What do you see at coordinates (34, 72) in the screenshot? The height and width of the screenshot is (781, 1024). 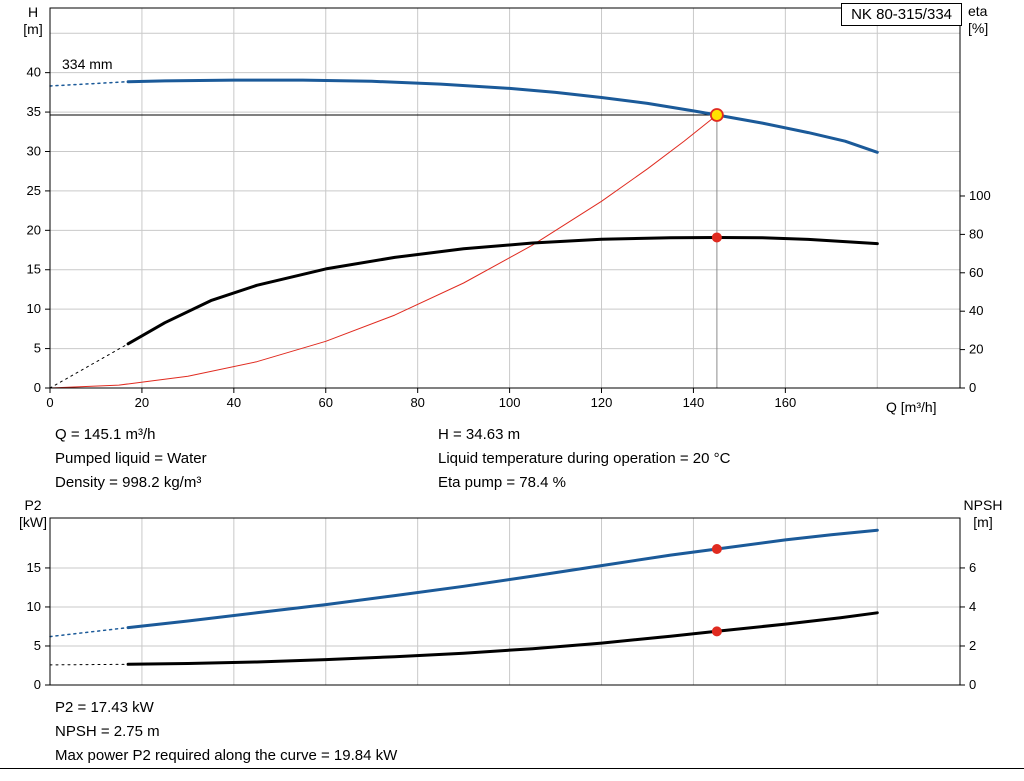 I see `y-tick-label: 40` at bounding box center [34, 72].